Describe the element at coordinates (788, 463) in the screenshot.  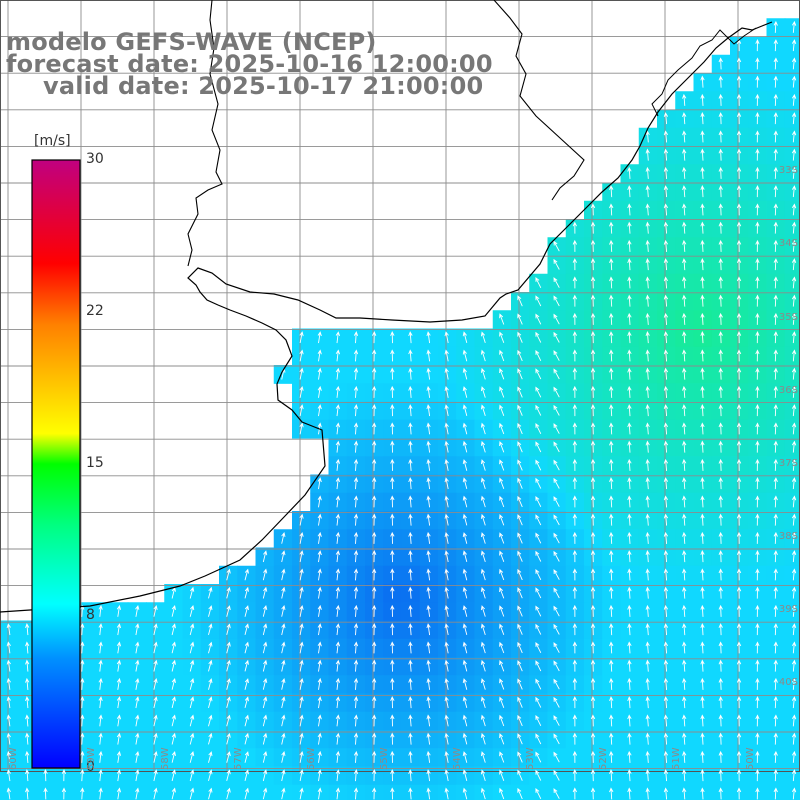
I see `lat-label-37s: 37S` at that location.